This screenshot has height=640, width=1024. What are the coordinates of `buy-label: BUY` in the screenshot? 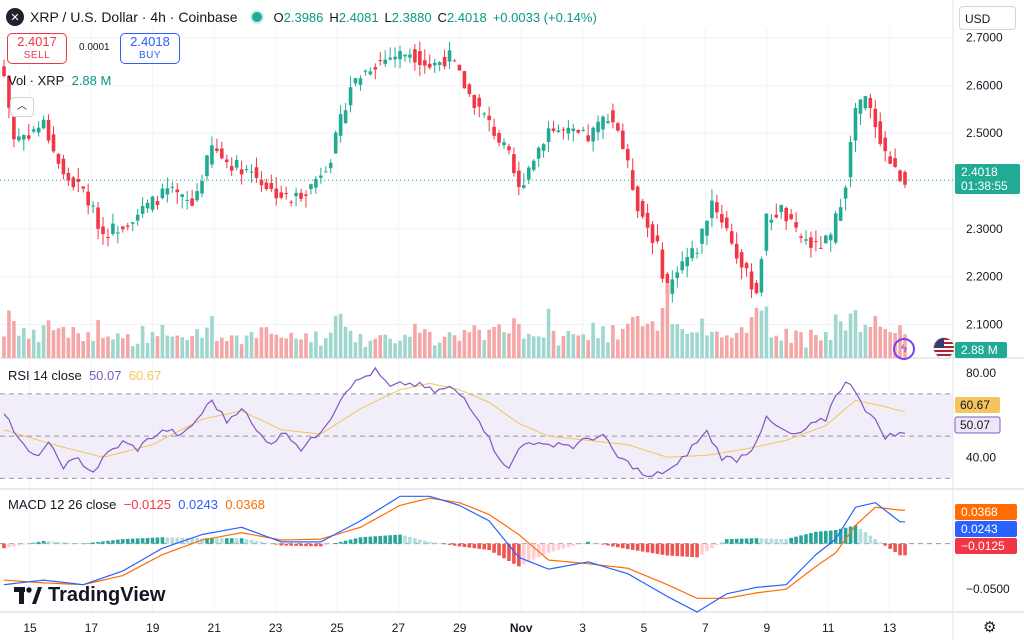 It's located at (150, 55).